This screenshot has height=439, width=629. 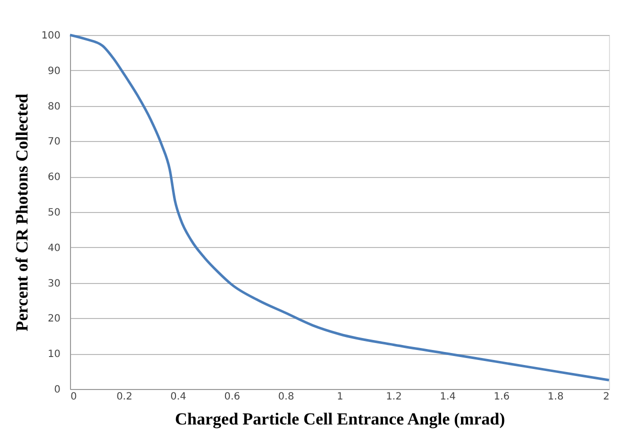 What do you see at coordinates (54, 142) in the screenshot?
I see `y-tick-label: 70` at bounding box center [54, 142].